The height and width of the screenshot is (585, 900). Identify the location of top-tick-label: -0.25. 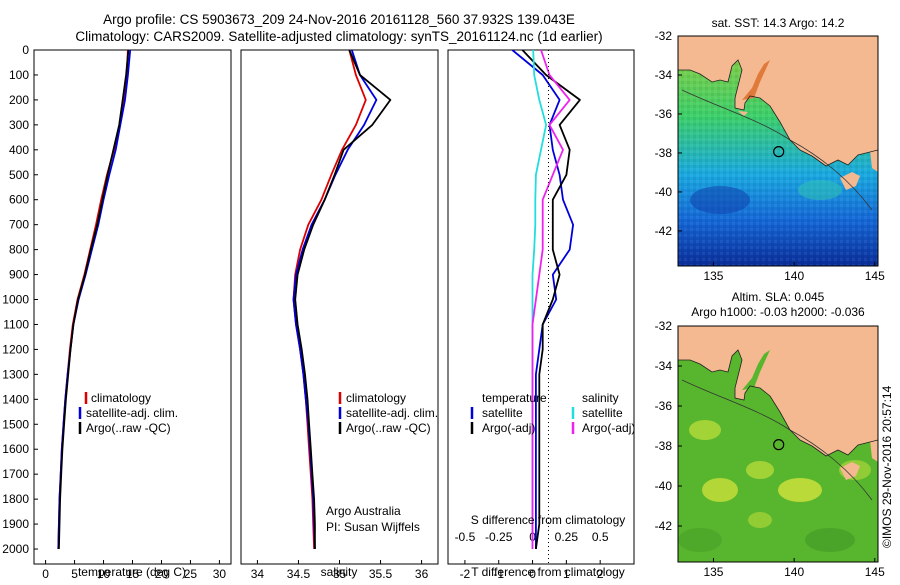
(499, 537).